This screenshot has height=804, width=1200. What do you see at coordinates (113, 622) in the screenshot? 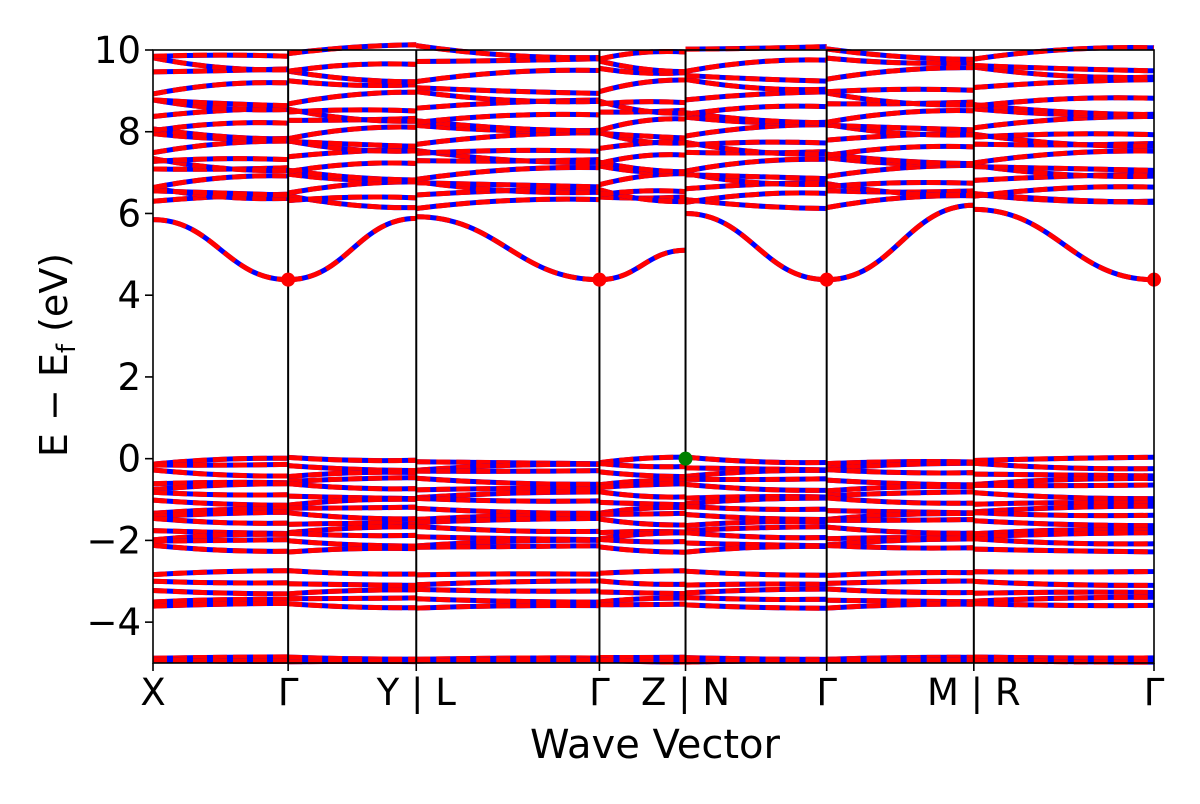
I see `y-tick-label: −4` at bounding box center [113, 622].